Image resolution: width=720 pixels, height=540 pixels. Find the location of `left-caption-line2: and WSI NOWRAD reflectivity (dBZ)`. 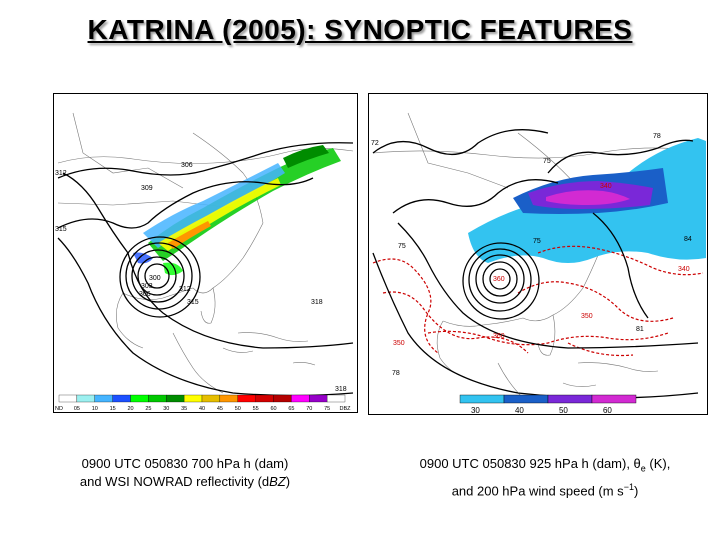

left-caption-line2: and WSI NOWRAD reflectivity (dBZ) is located at coordinates (185, 481).